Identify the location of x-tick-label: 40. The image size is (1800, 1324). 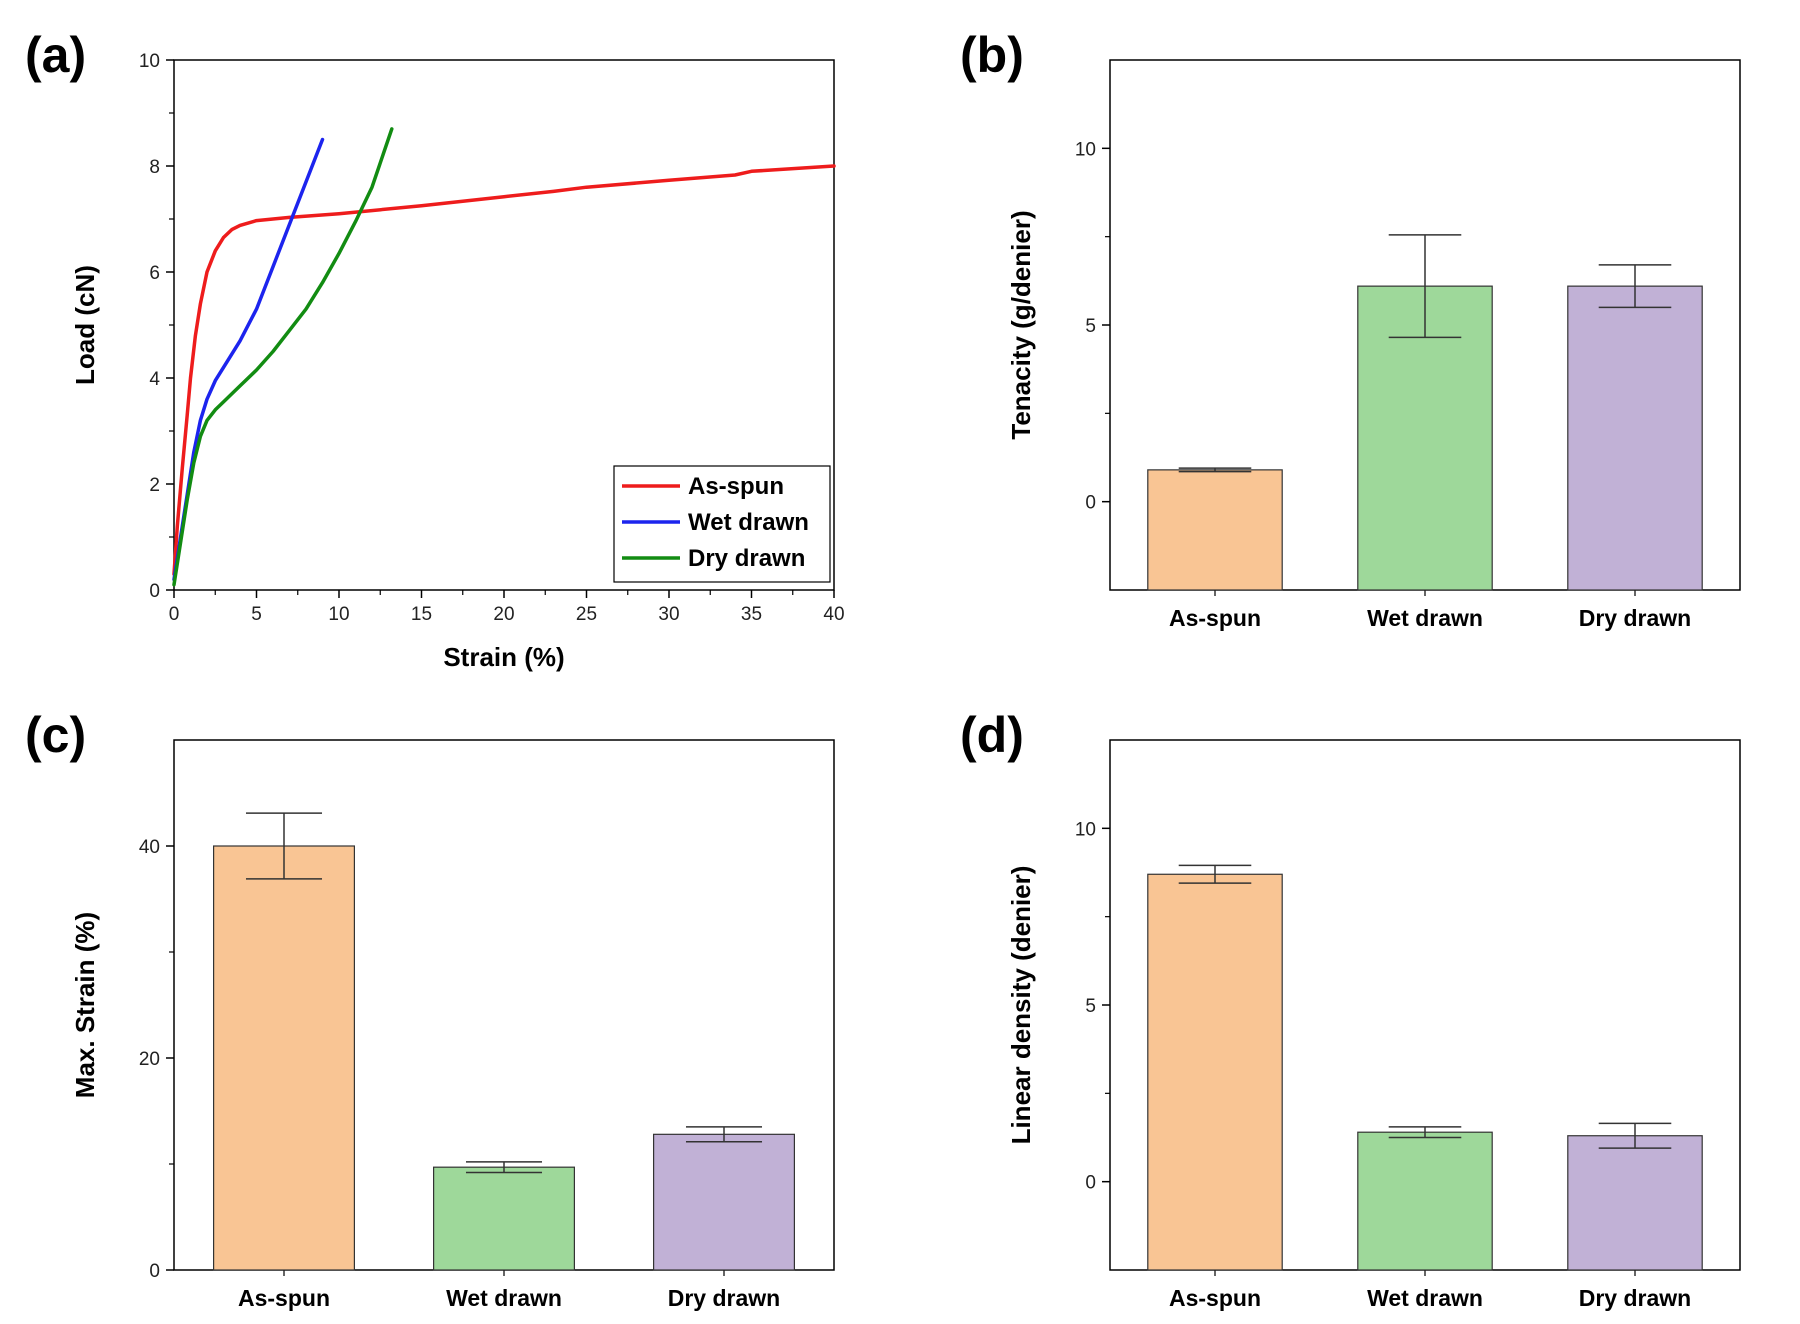
(833, 614).